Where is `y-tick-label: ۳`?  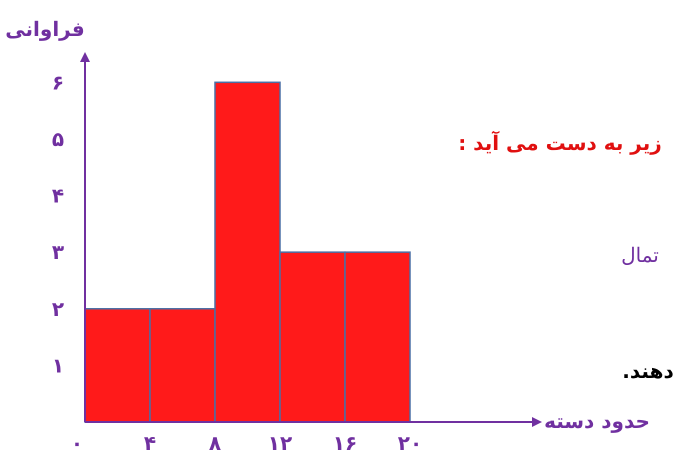 y-tick-label: ۳ is located at coordinates (58, 252).